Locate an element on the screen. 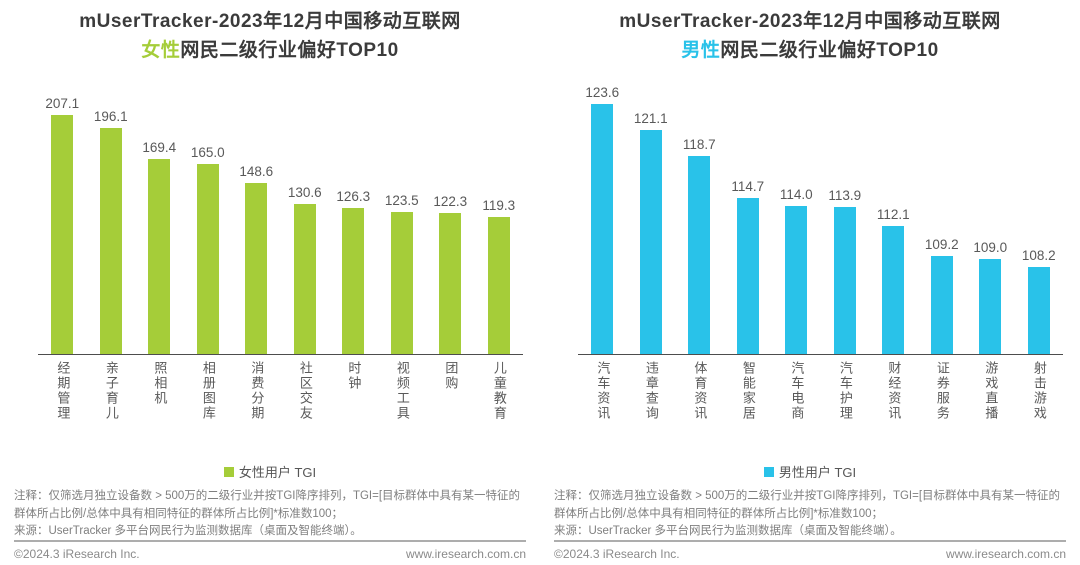 The height and width of the screenshot is (565, 1080). bar-value-label: 108.2 is located at coordinates (1038, 256).